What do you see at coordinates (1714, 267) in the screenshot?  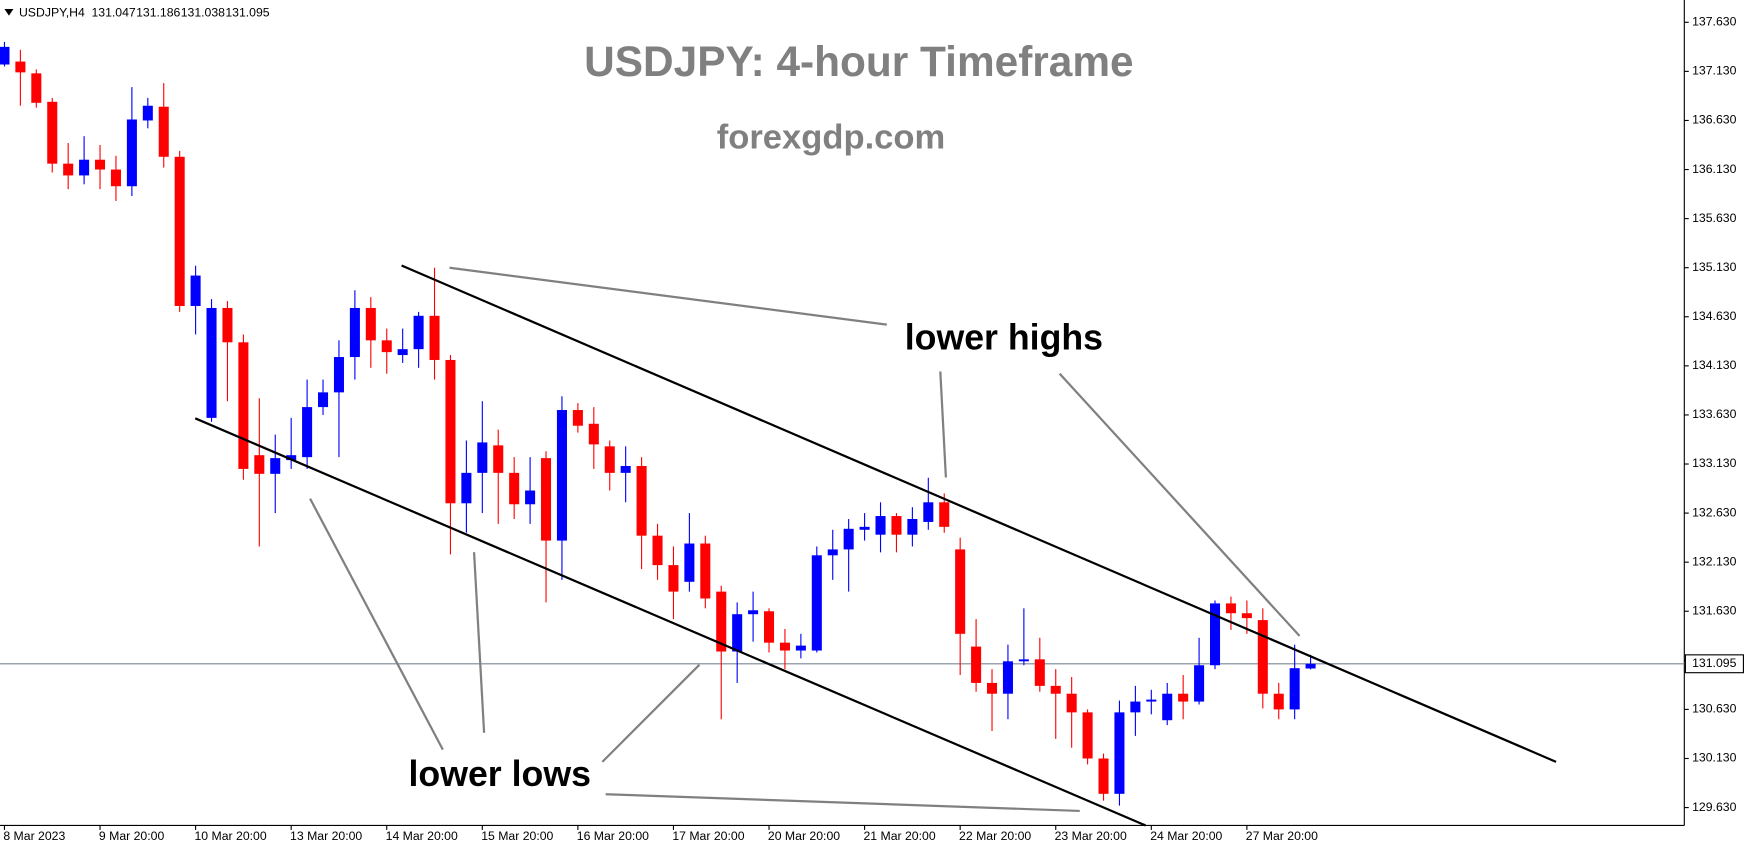 I see `y-tick-label: 135.130` at bounding box center [1714, 267].